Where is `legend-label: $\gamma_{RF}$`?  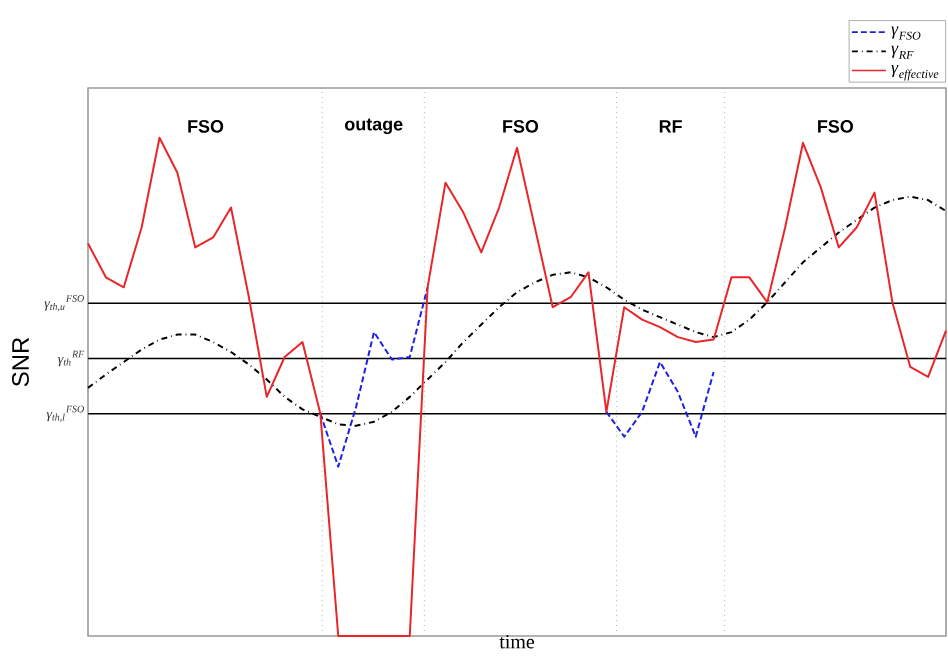
legend-label: $\gamma_{RF}$ is located at coordinates (902, 52).